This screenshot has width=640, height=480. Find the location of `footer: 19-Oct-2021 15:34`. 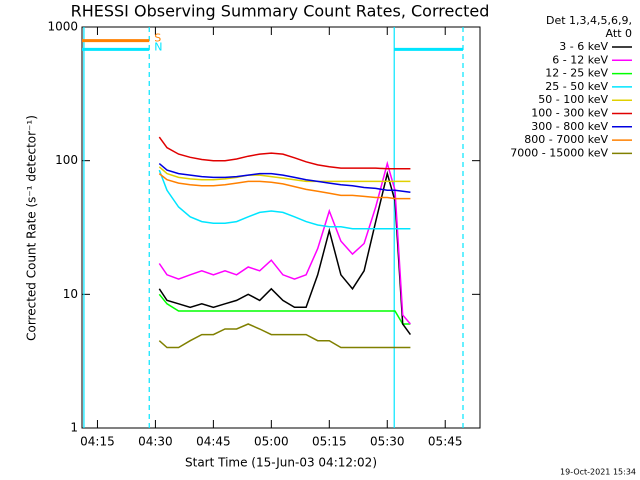

footer: 19-Oct-2021 15:34 is located at coordinates (598, 472).